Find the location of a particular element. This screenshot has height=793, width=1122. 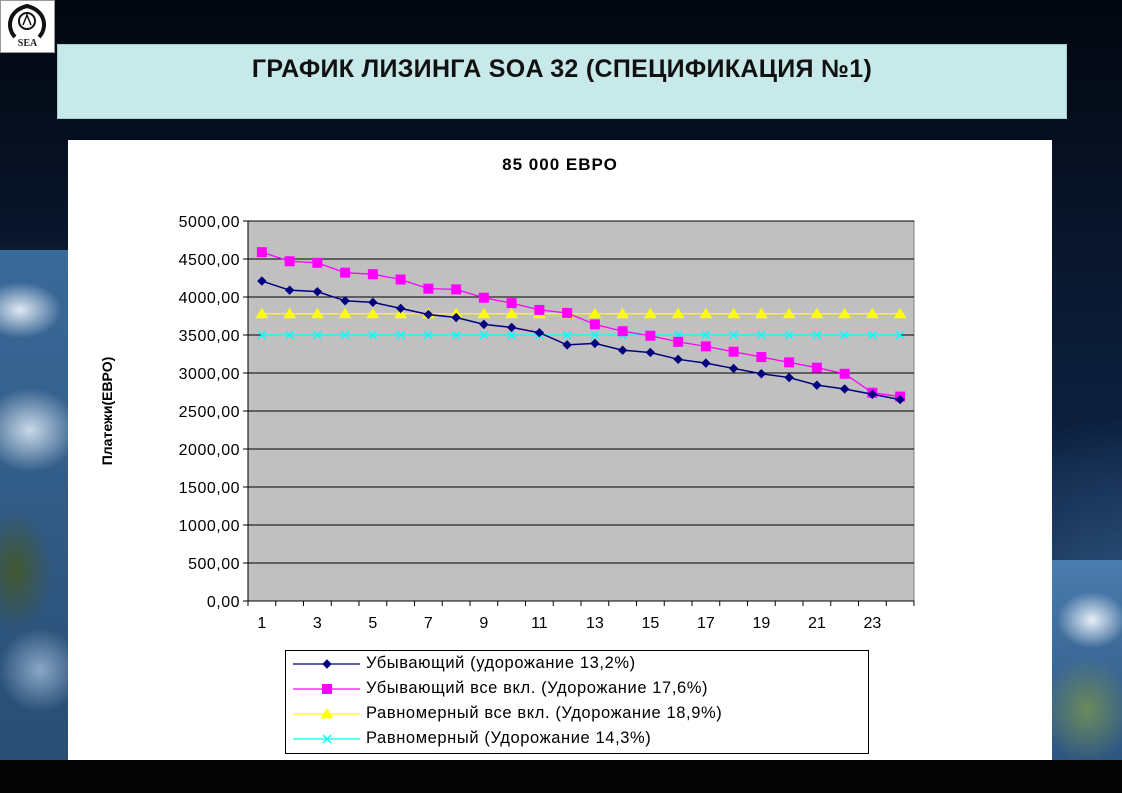

header-bar: ГРАФИК ЛИЗИНГА SOA 32 (СПЕЦИФИКАЦИЯ №1) is located at coordinates (562, 81).